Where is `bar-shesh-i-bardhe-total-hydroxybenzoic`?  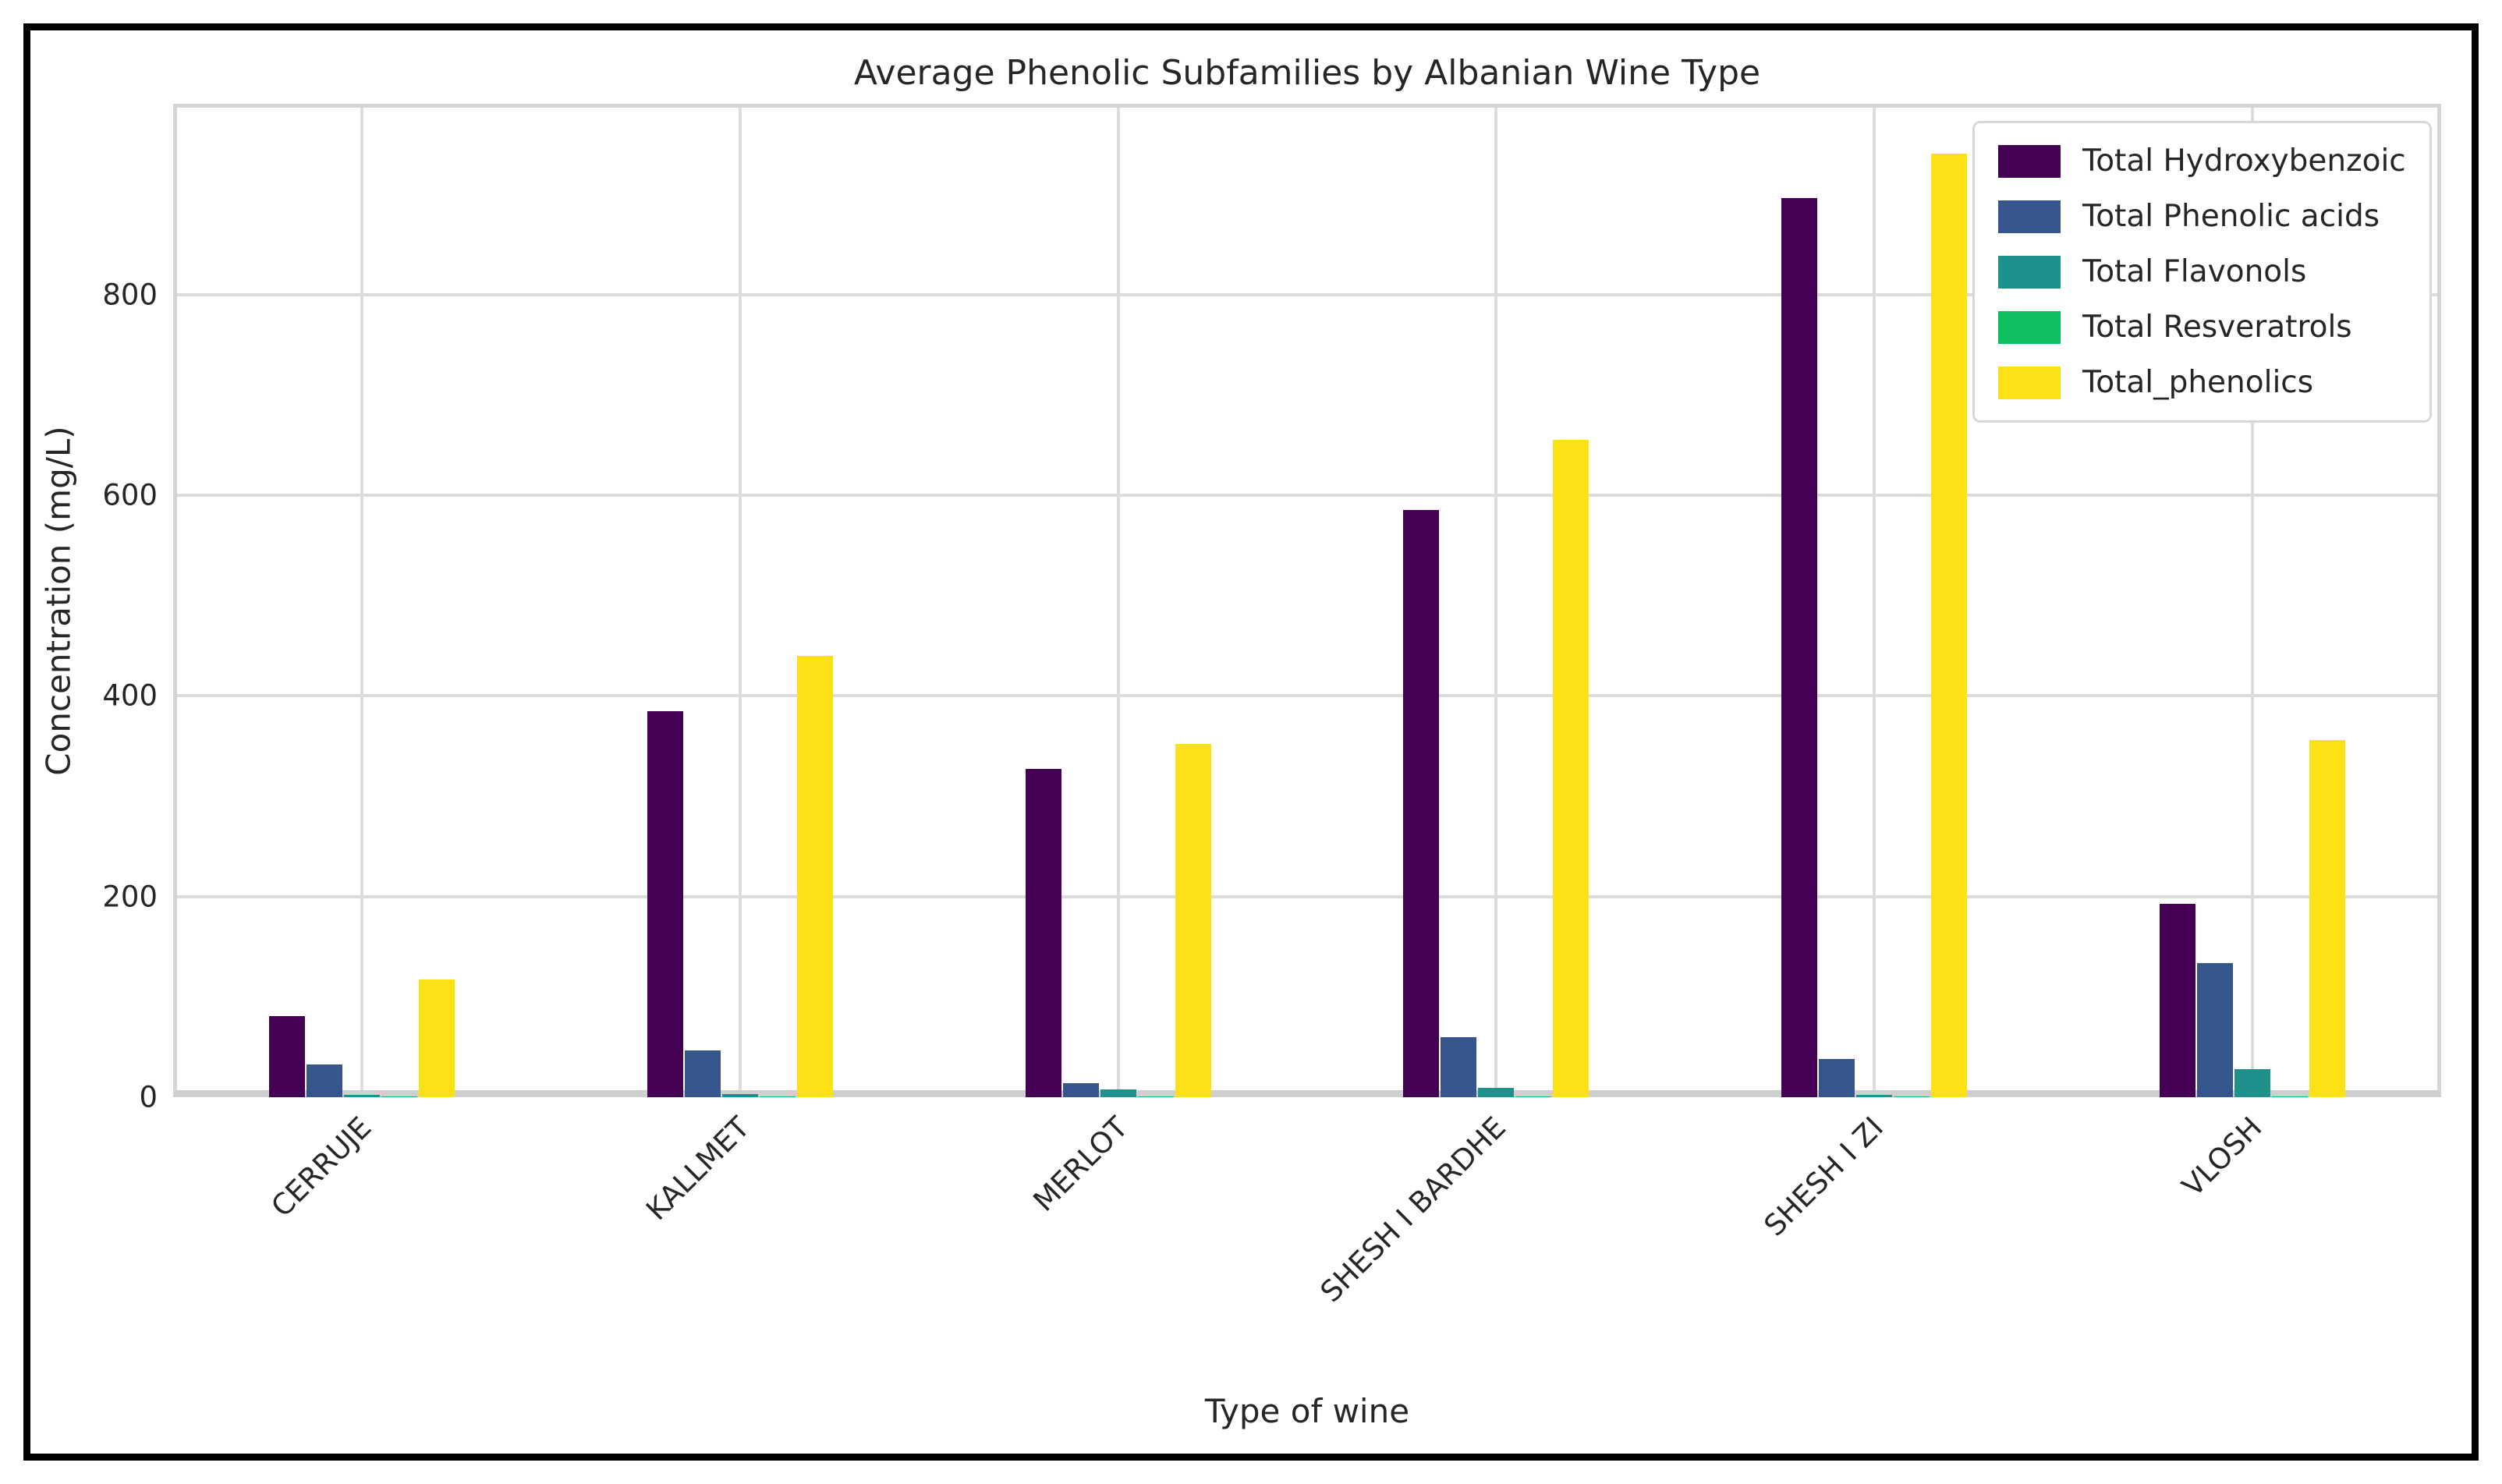 bar-shesh-i-bardhe-total-hydroxybenzoic is located at coordinates (1421, 803).